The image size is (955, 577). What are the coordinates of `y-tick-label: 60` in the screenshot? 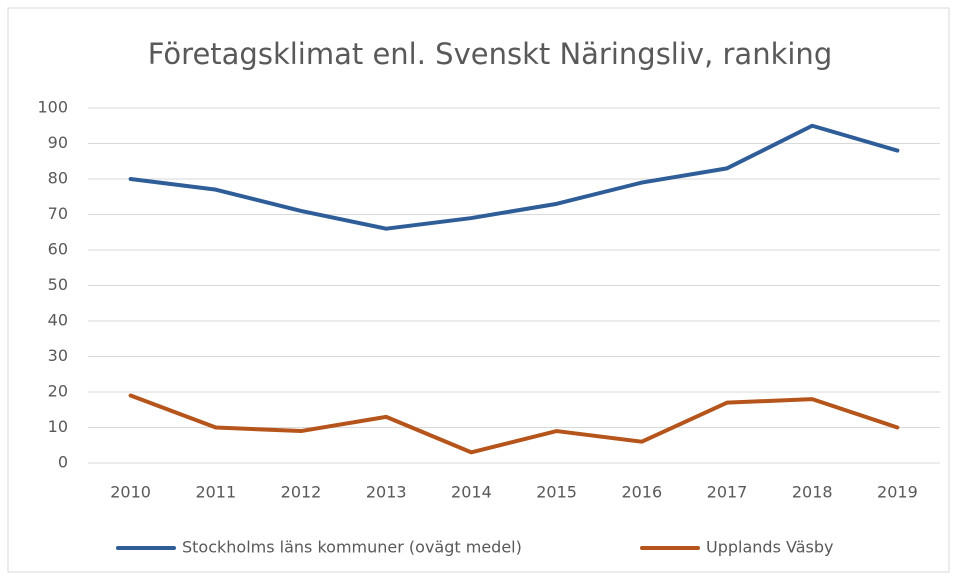 It's located at (58, 249).